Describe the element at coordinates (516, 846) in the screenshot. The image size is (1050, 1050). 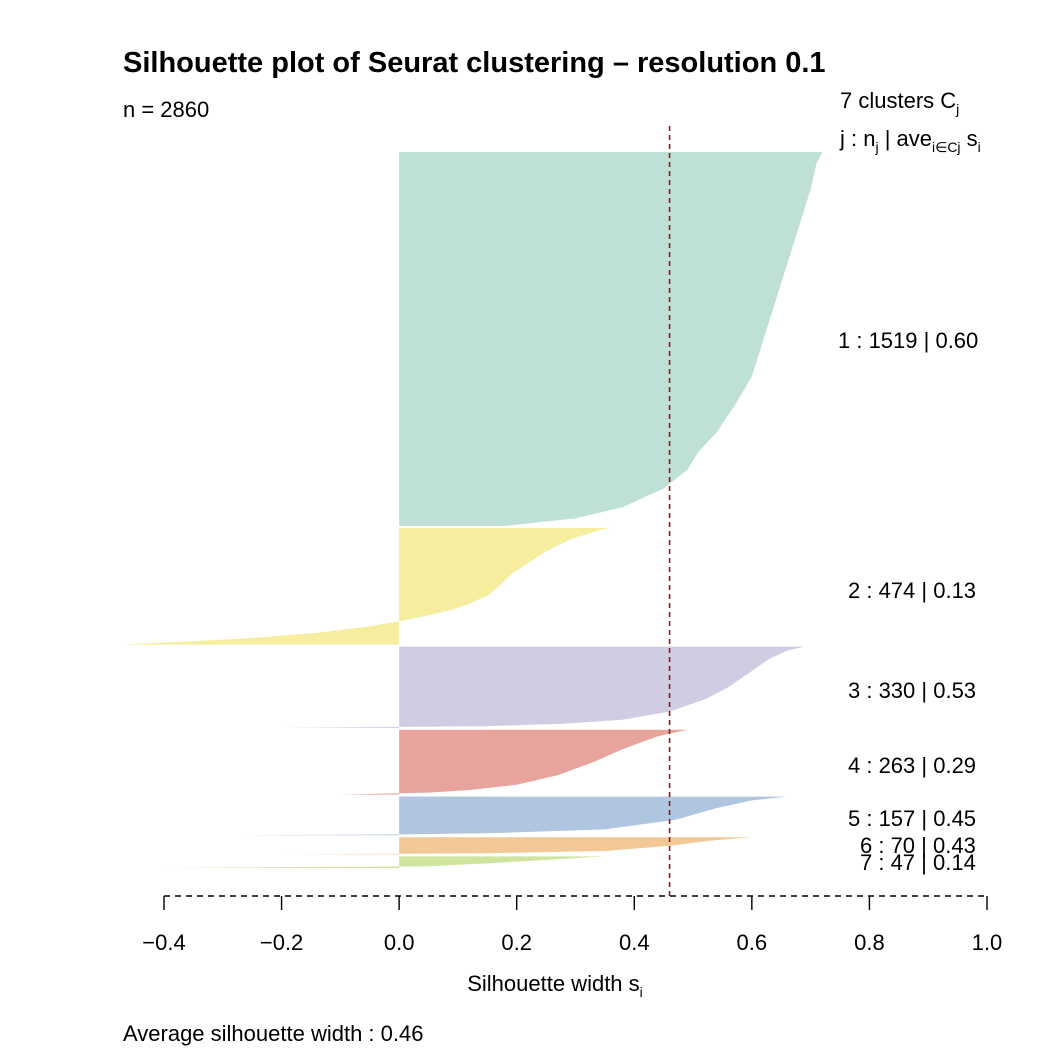
I see `cluster-6-bar` at that location.